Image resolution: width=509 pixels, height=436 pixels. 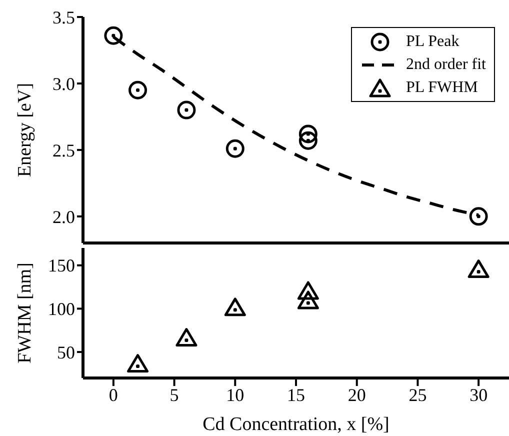 What do you see at coordinates (113, 394) in the screenshot?
I see `x-tick-label: 0` at bounding box center [113, 394].